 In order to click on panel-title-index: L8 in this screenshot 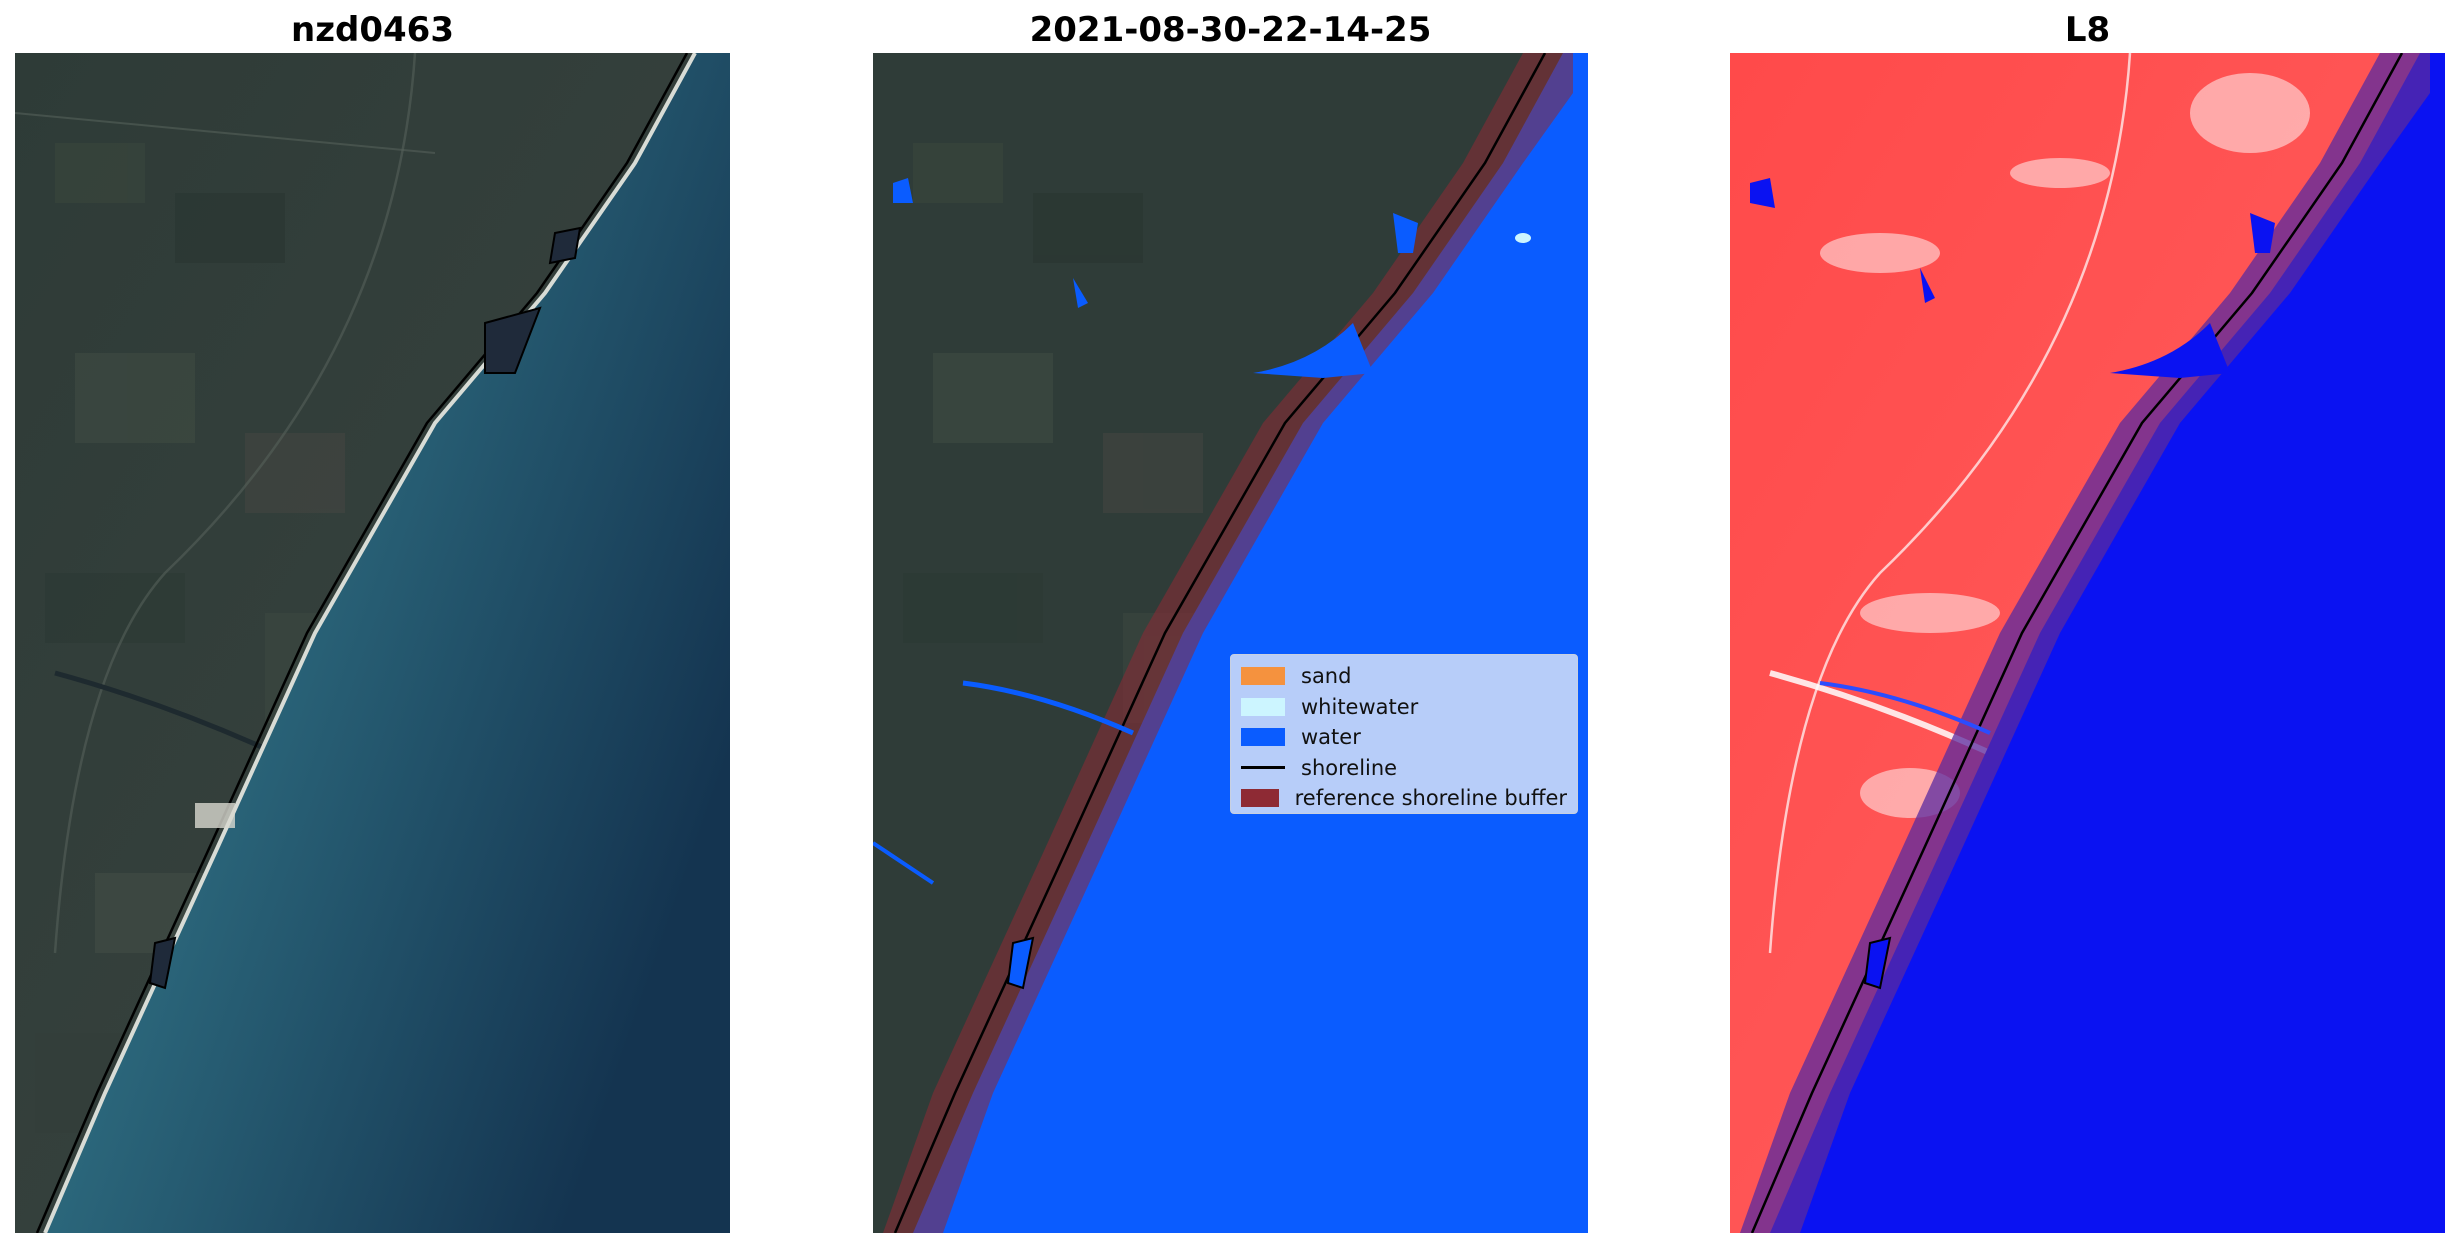, I will do `click(2087, 30)`.